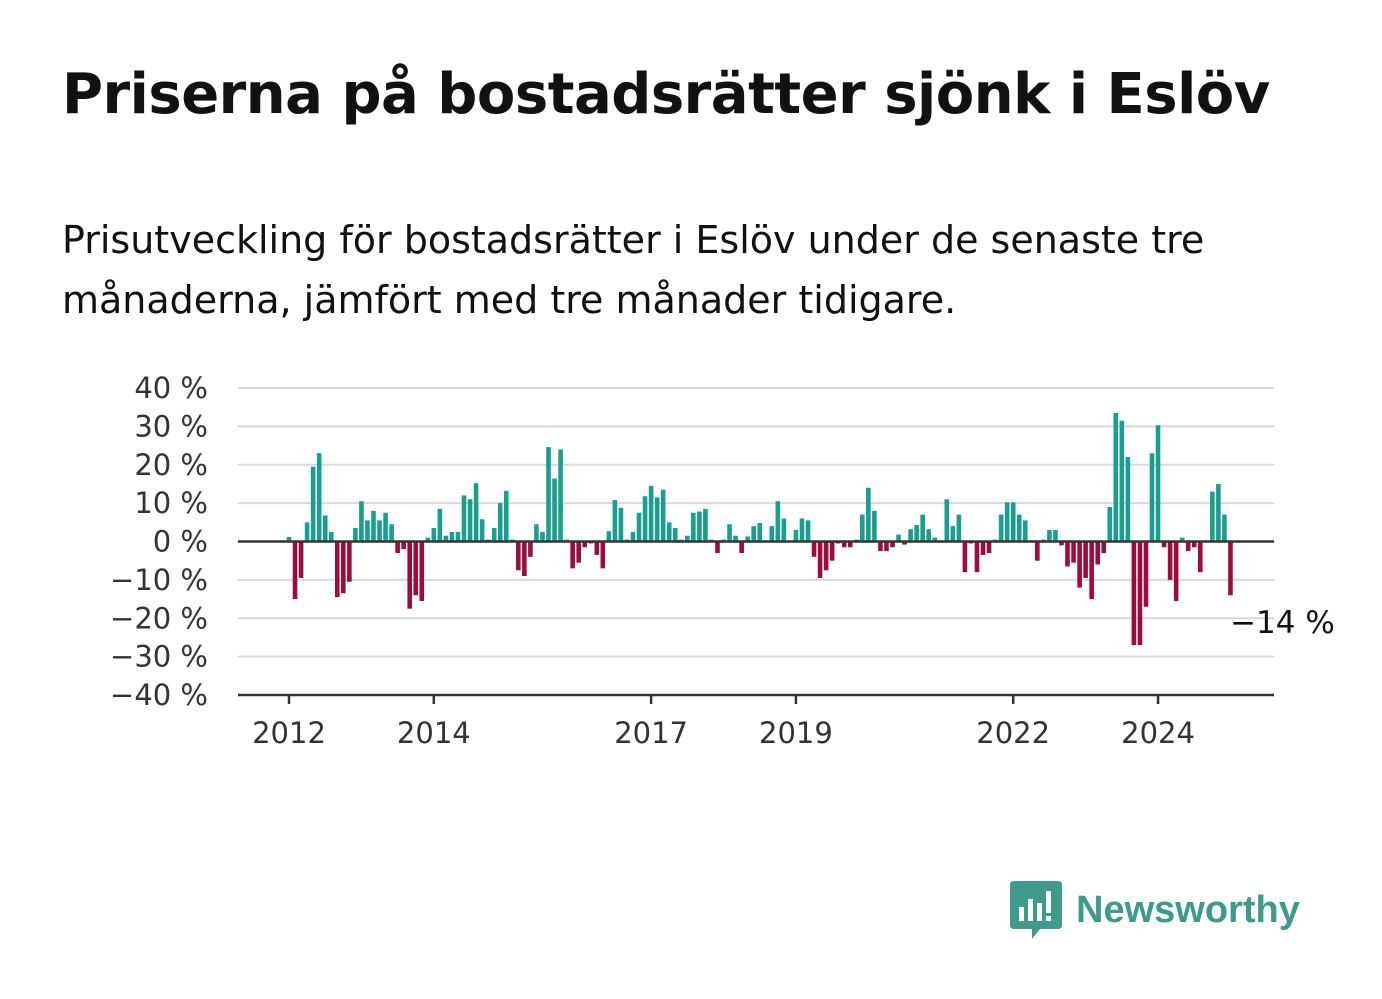  Describe the element at coordinates (159, 657) in the screenshot. I see `y-tick-label: −30 %` at that location.